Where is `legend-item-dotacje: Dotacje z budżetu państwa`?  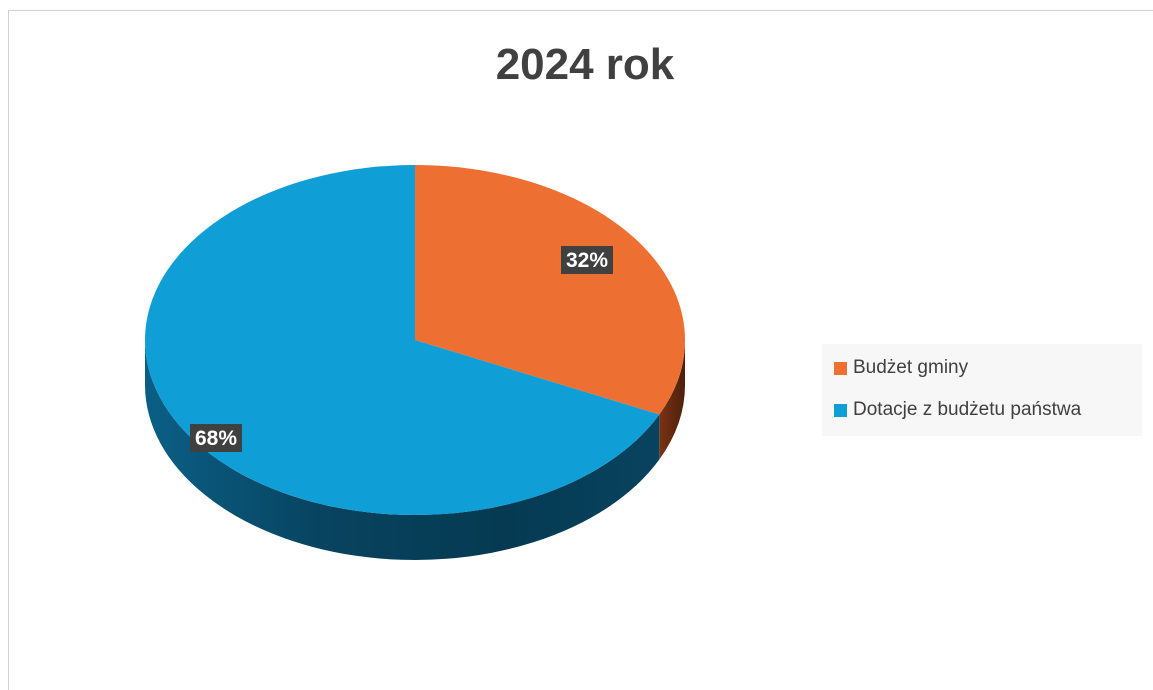 legend-item-dotacje: Dotacje z budżetu państwa is located at coordinates (957, 410).